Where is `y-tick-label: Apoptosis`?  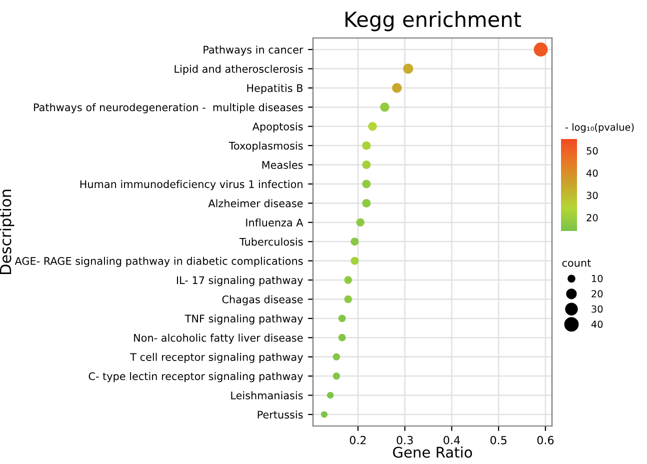 y-tick-label: Apoptosis is located at coordinates (277, 127).